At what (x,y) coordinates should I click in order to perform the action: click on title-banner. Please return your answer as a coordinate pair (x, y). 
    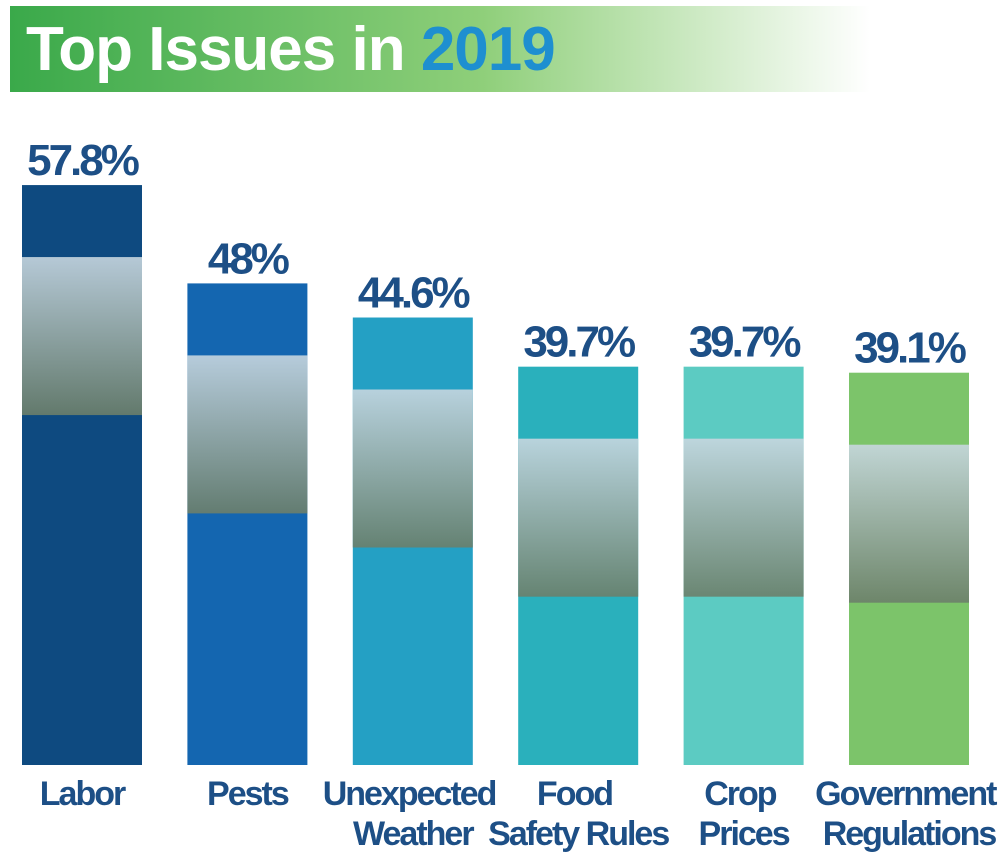
    Looking at the image, I should click on (440, 49).